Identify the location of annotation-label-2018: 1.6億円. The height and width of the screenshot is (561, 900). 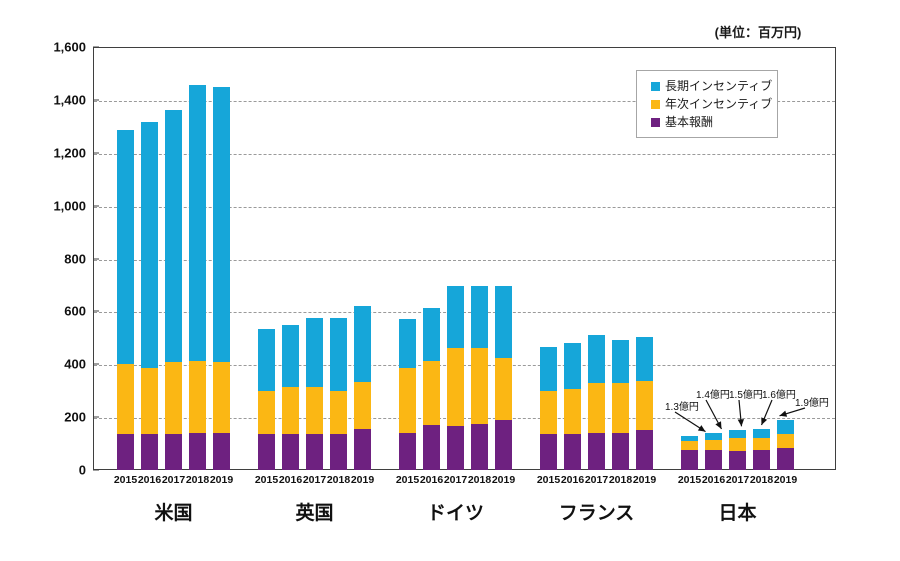
(779, 395).